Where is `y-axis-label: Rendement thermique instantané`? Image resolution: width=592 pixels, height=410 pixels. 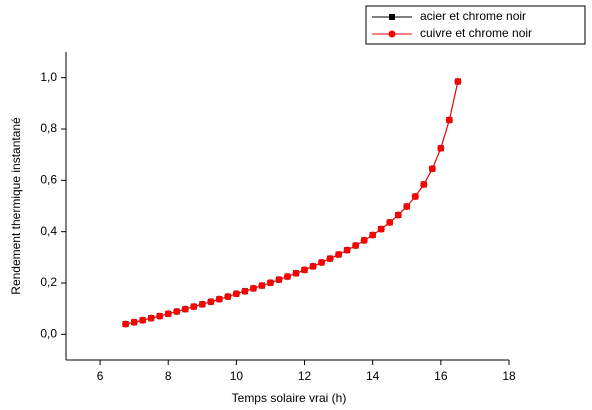
y-axis-label: Rendement thermique instantané is located at coordinates (16, 206).